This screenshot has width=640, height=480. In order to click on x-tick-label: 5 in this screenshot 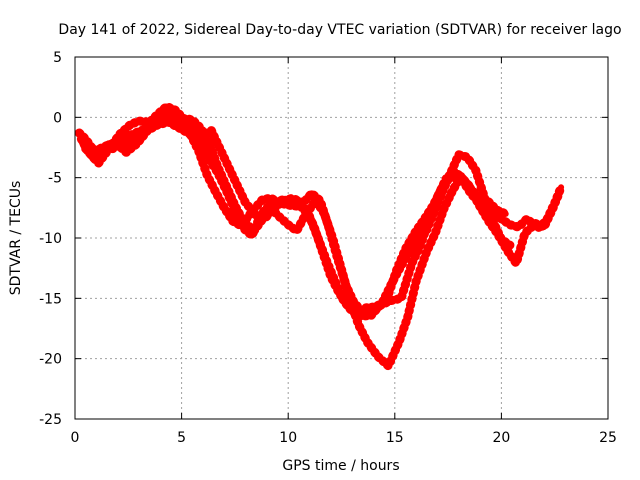, I will do `click(181, 438)`.